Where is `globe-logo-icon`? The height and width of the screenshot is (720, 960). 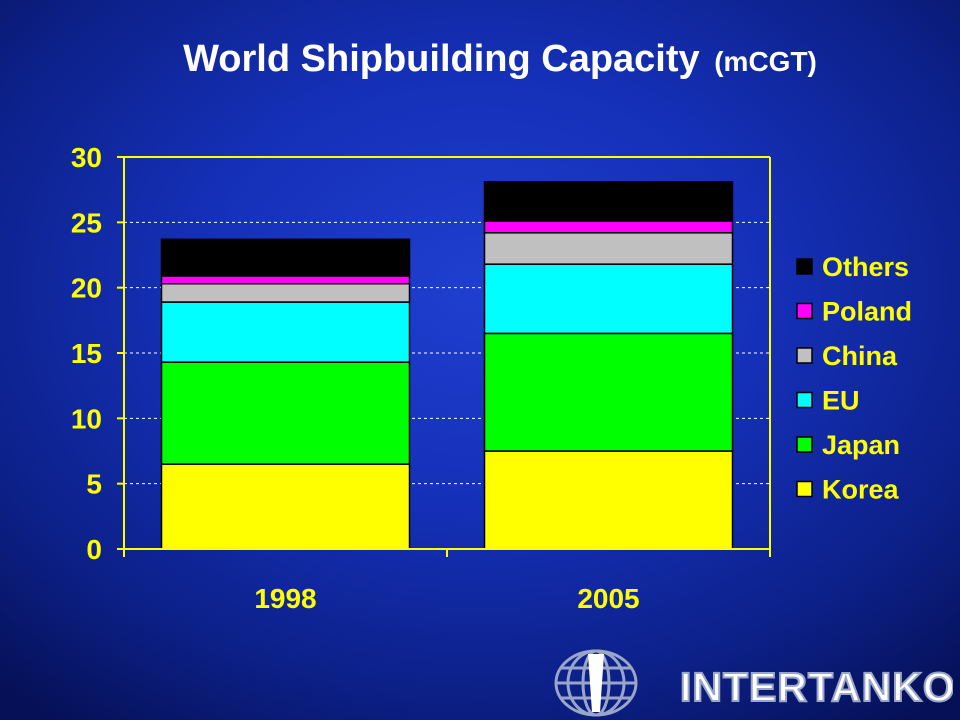 globe-logo-icon is located at coordinates (596, 683).